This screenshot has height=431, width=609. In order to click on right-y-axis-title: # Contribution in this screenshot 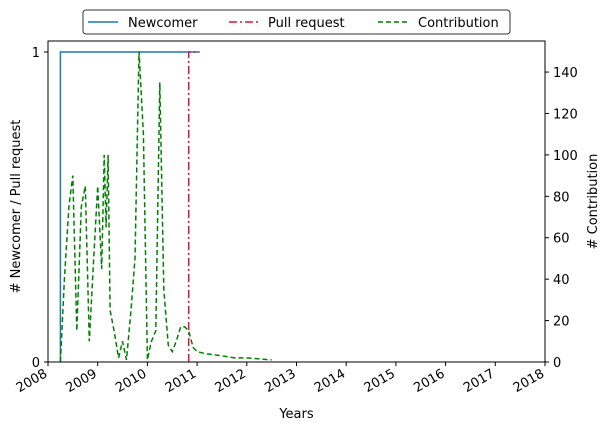, I will do `click(593, 202)`.